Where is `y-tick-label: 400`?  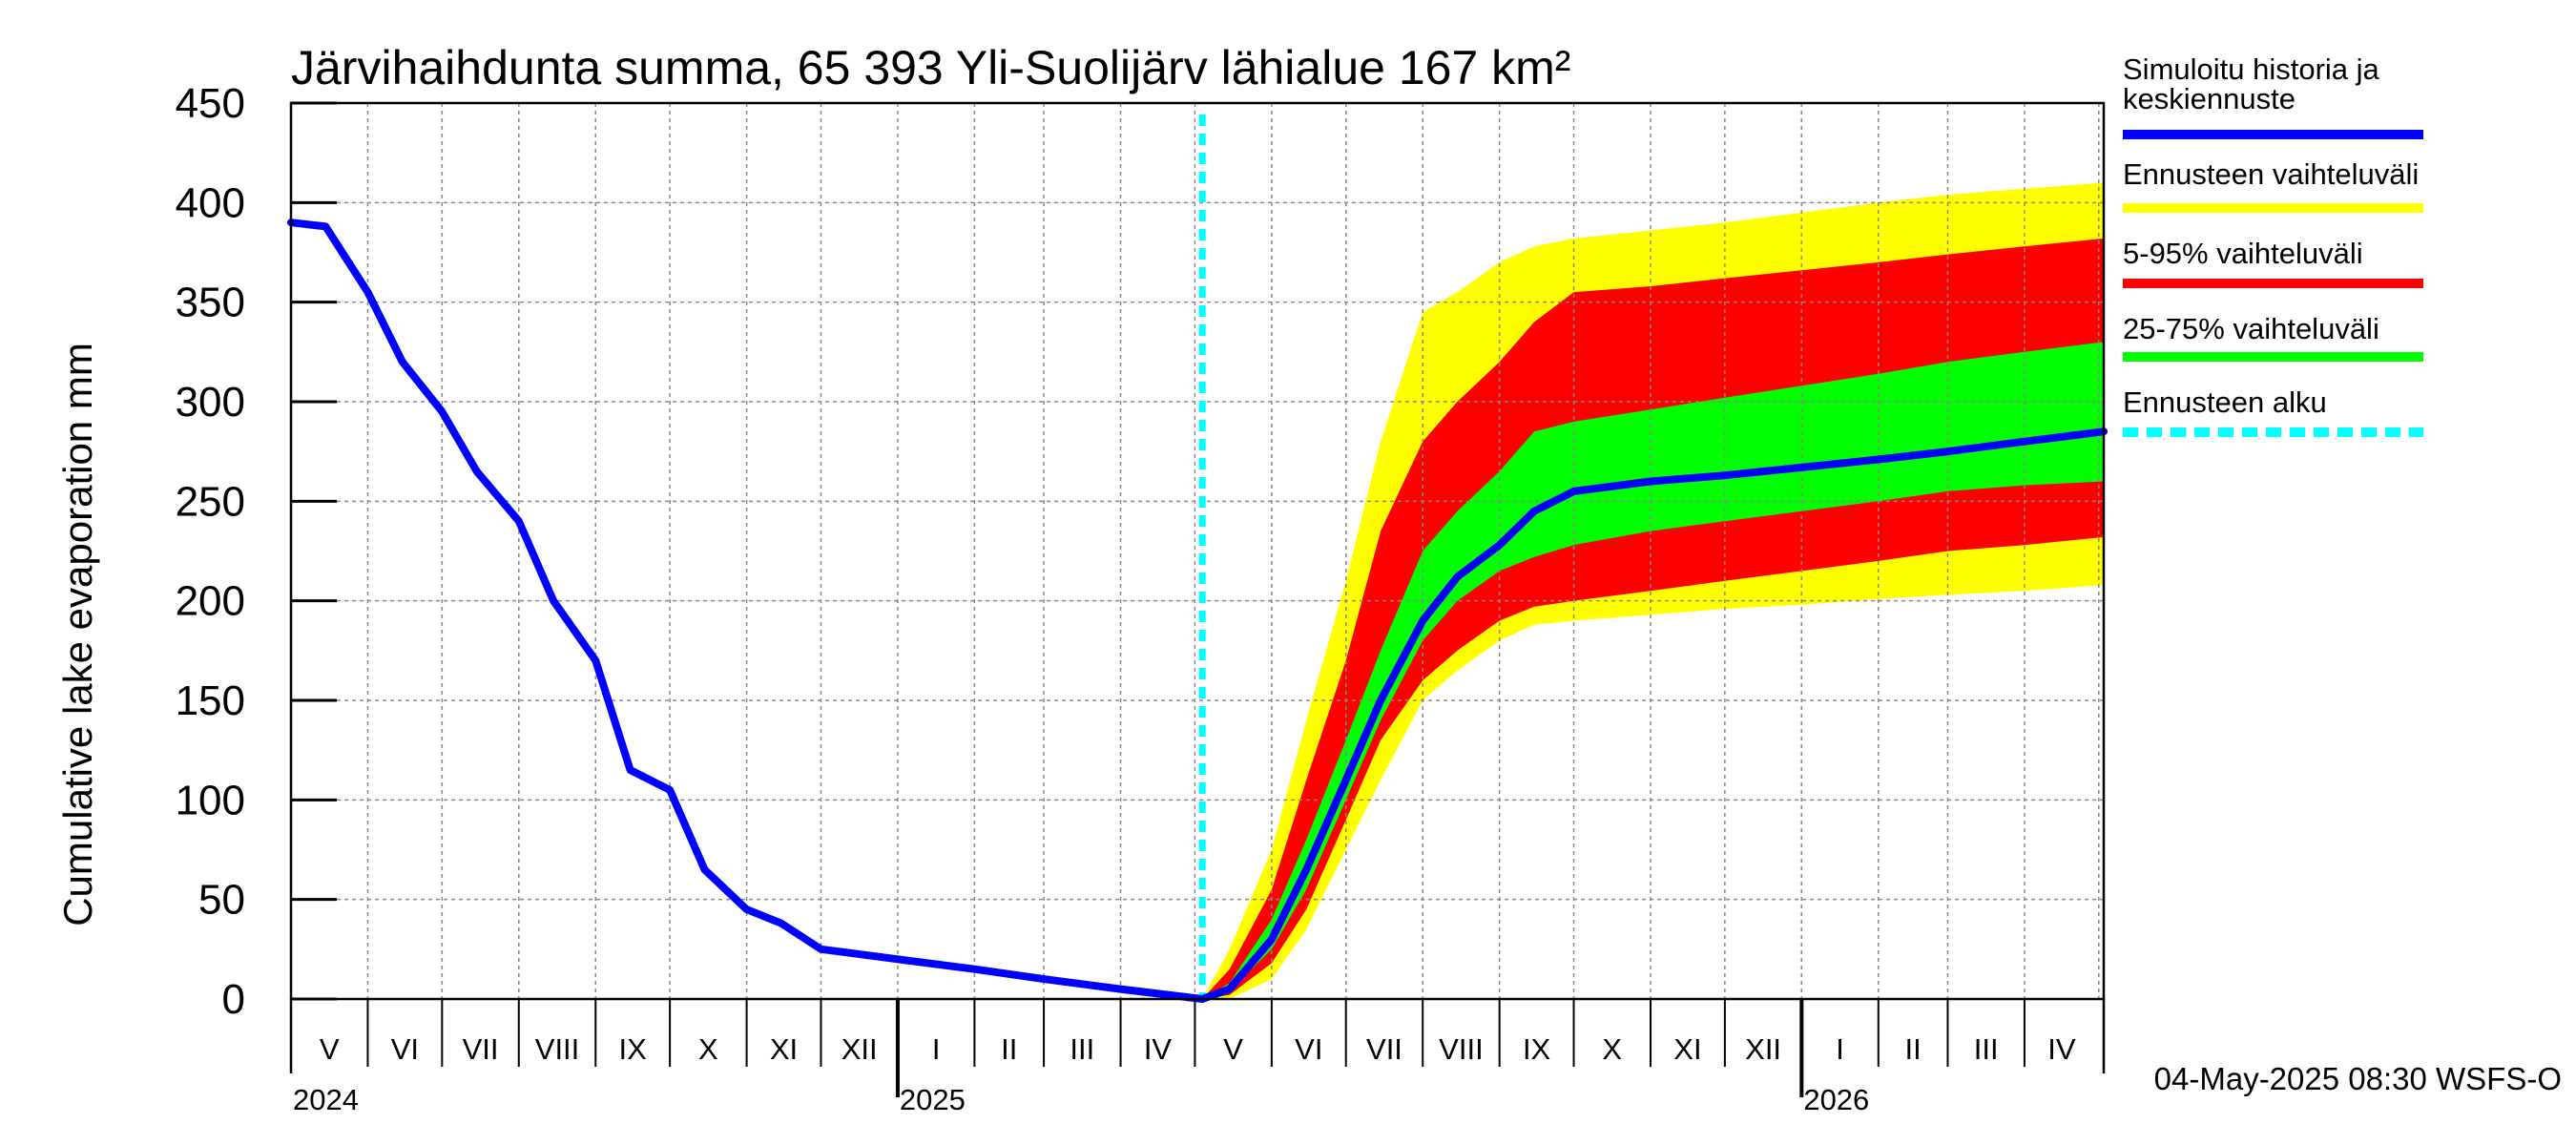
y-tick-label: 400 is located at coordinates (210, 202).